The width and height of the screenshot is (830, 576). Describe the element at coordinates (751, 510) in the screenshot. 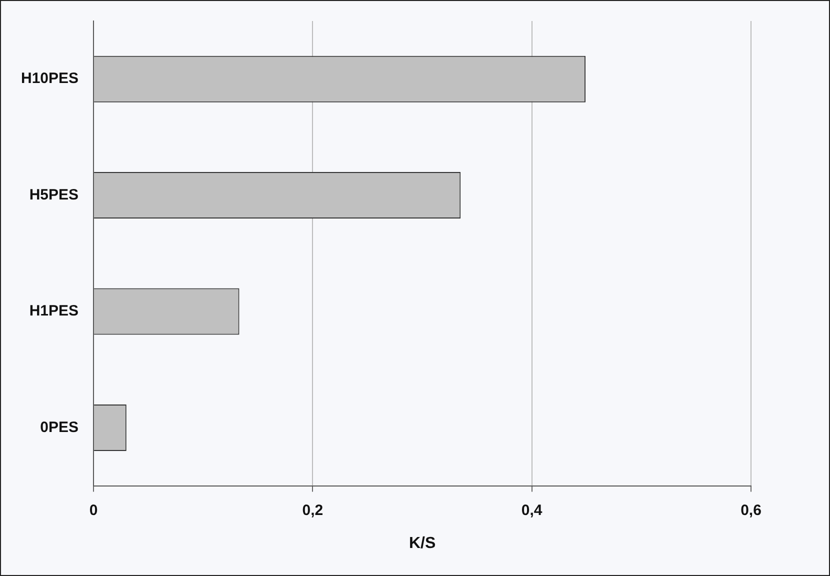

I see `x-tick-label: 0,6` at that location.